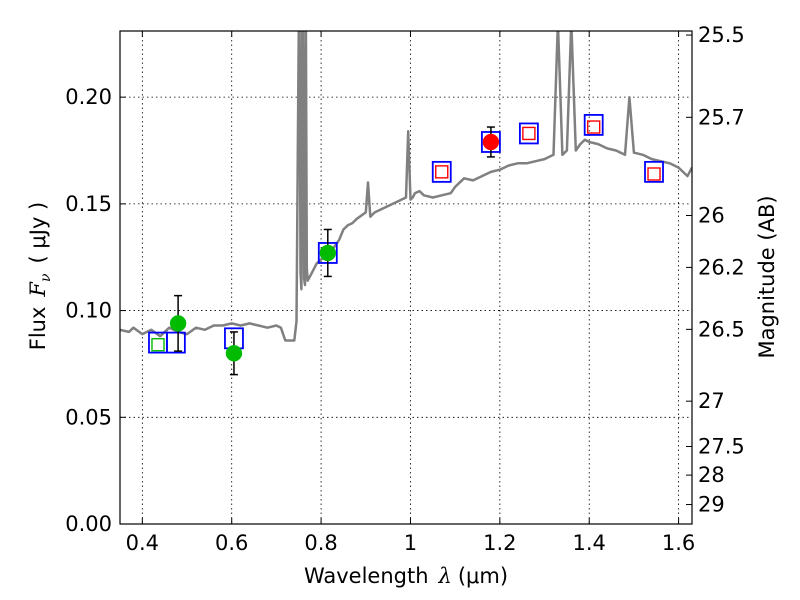  I want to click on x-tick-label: 1.4, so click(589, 543).